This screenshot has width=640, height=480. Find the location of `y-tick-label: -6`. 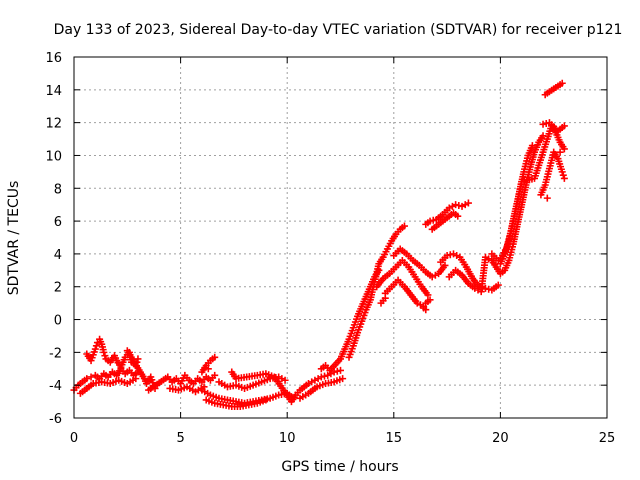

y-tick-label: -6 is located at coordinates (55, 419).